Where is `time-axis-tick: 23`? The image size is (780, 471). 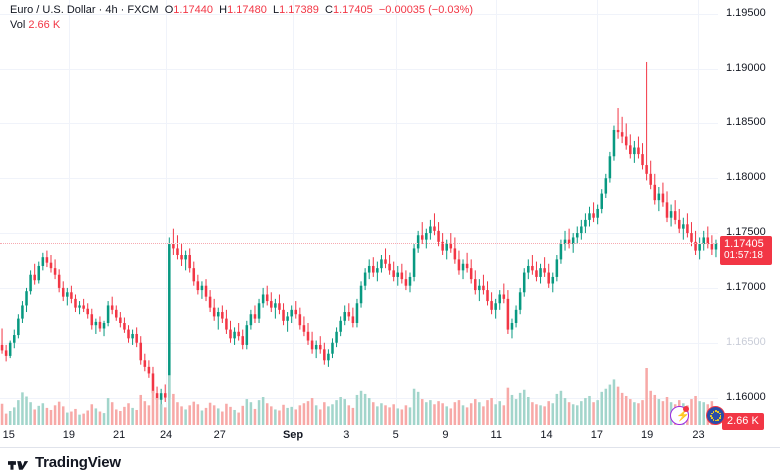
time-axis-tick: 23 is located at coordinates (698, 435).